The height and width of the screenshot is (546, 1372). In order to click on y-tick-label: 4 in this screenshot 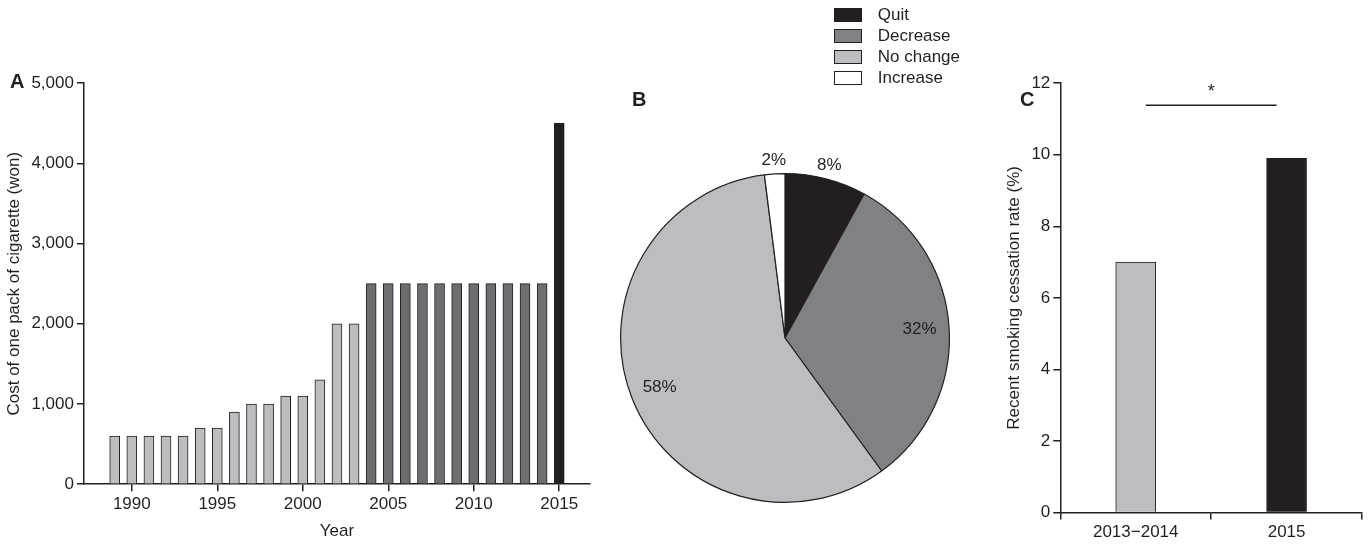, I will do `click(1045, 369)`.